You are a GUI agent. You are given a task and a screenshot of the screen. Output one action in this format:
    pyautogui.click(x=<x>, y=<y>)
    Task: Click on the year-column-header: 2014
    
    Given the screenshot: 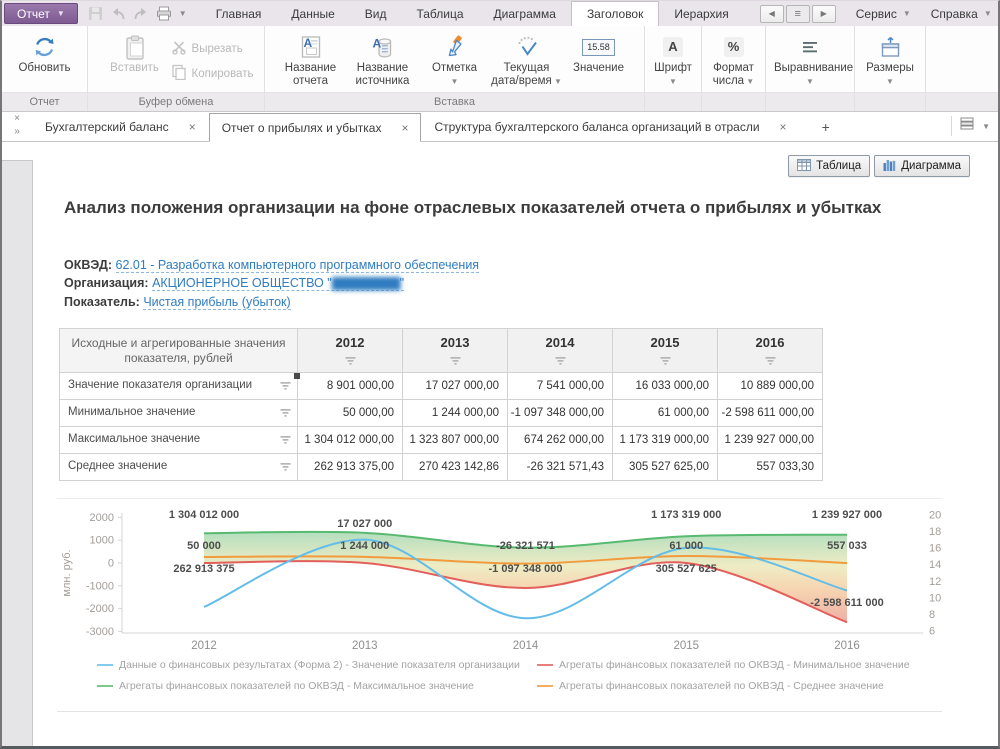 What is the action you would take?
    pyautogui.click(x=560, y=350)
    